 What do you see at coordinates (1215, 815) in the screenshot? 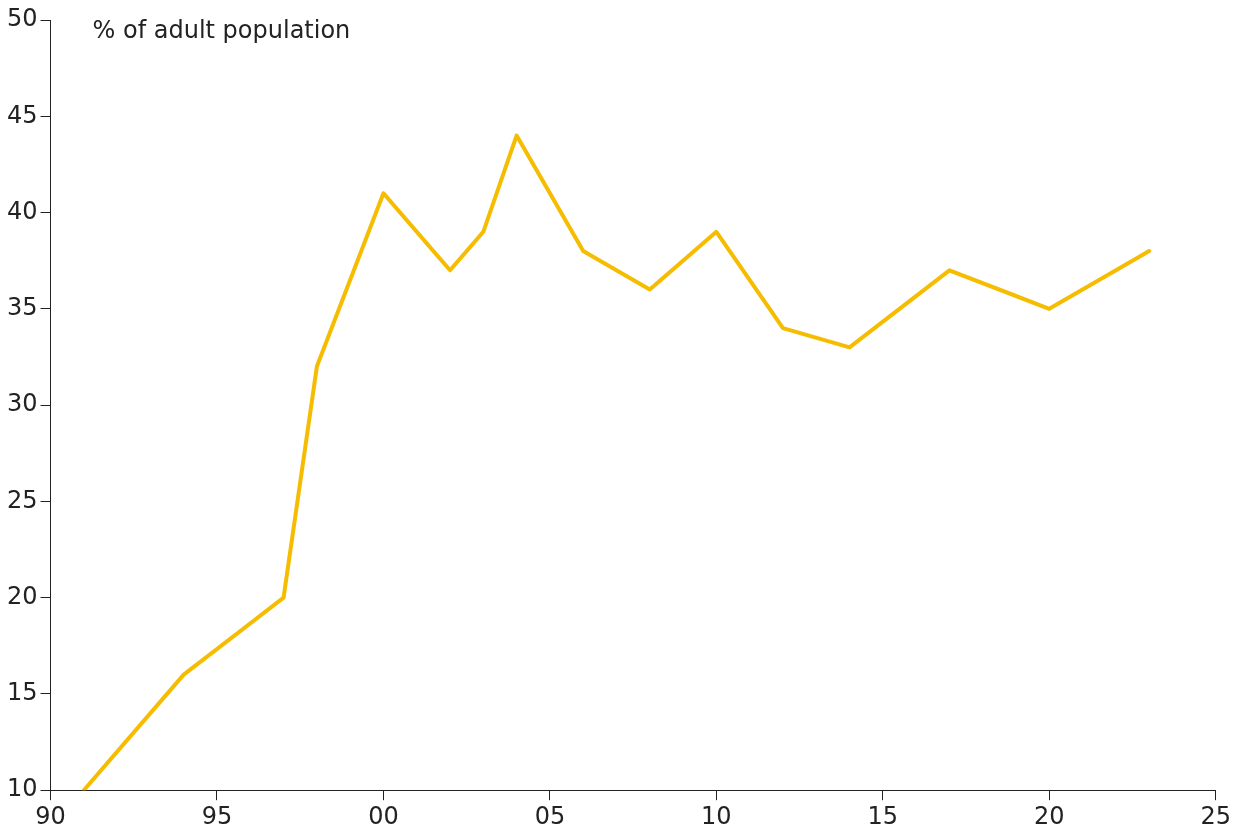
I see `x-tick-label: 25` at bounding box center [1215, 815].